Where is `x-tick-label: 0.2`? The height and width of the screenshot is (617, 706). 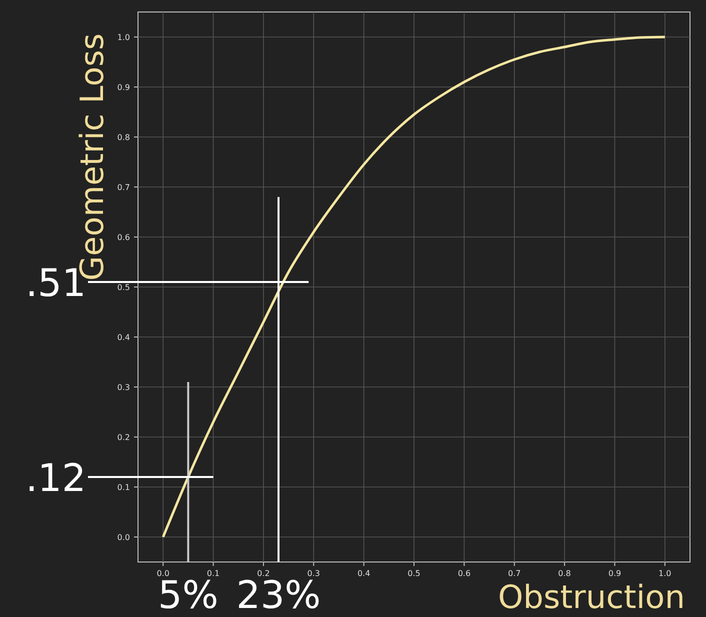 x-tick-label: 0.2 is located at coordinates (263, 573).